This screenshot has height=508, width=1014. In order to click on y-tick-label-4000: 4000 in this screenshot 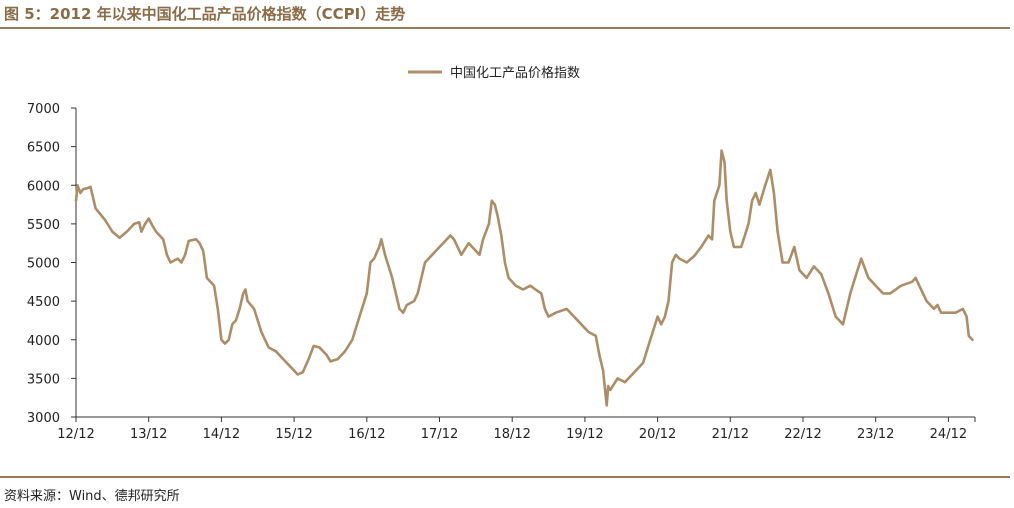, I will do `click(43, 341)`.